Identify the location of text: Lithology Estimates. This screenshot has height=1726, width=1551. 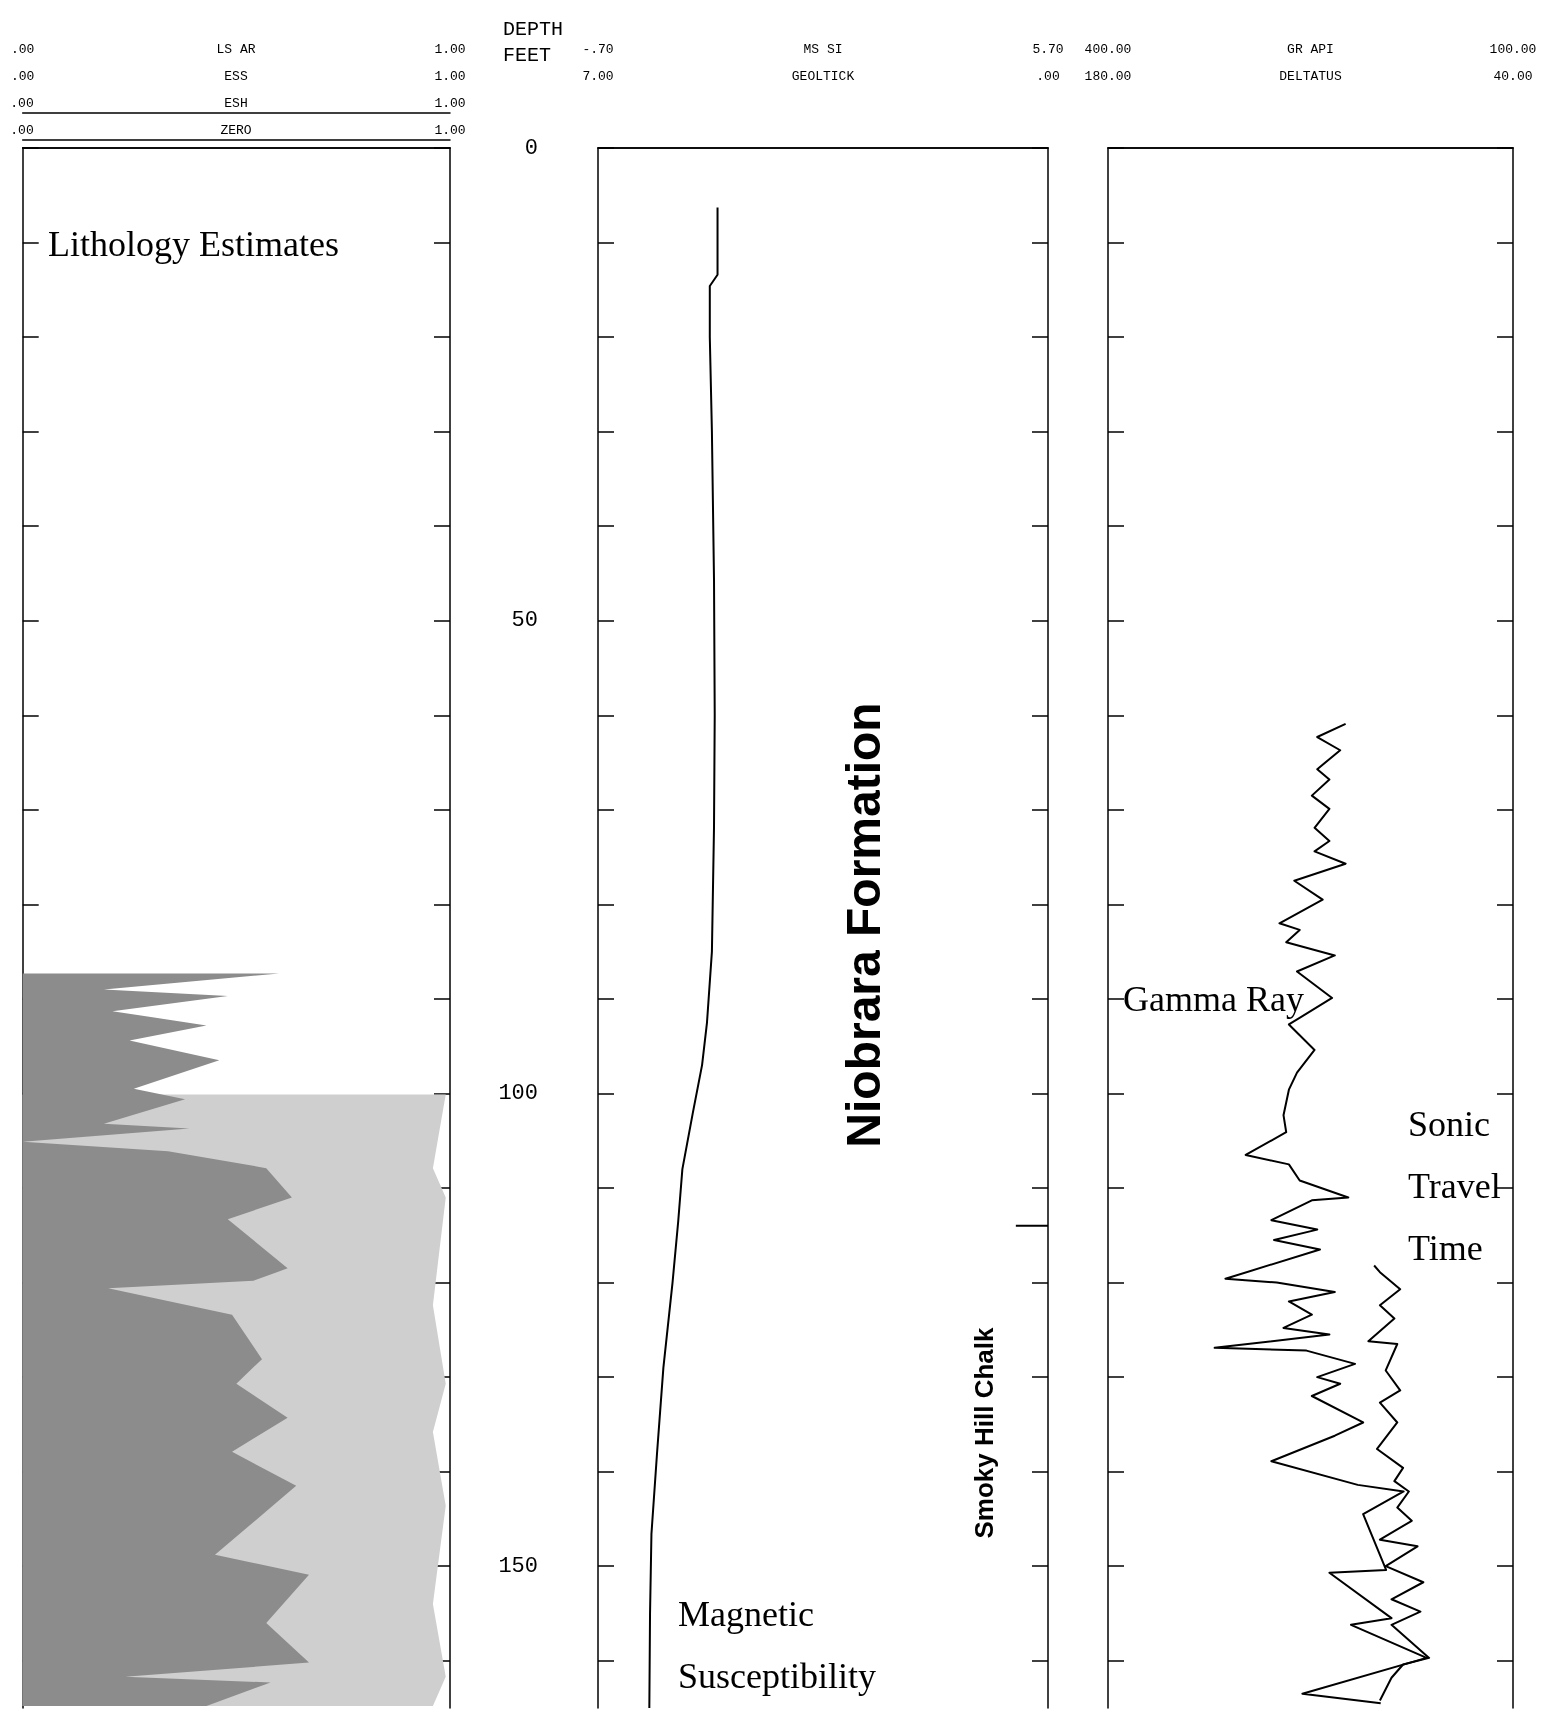
(193, 244).